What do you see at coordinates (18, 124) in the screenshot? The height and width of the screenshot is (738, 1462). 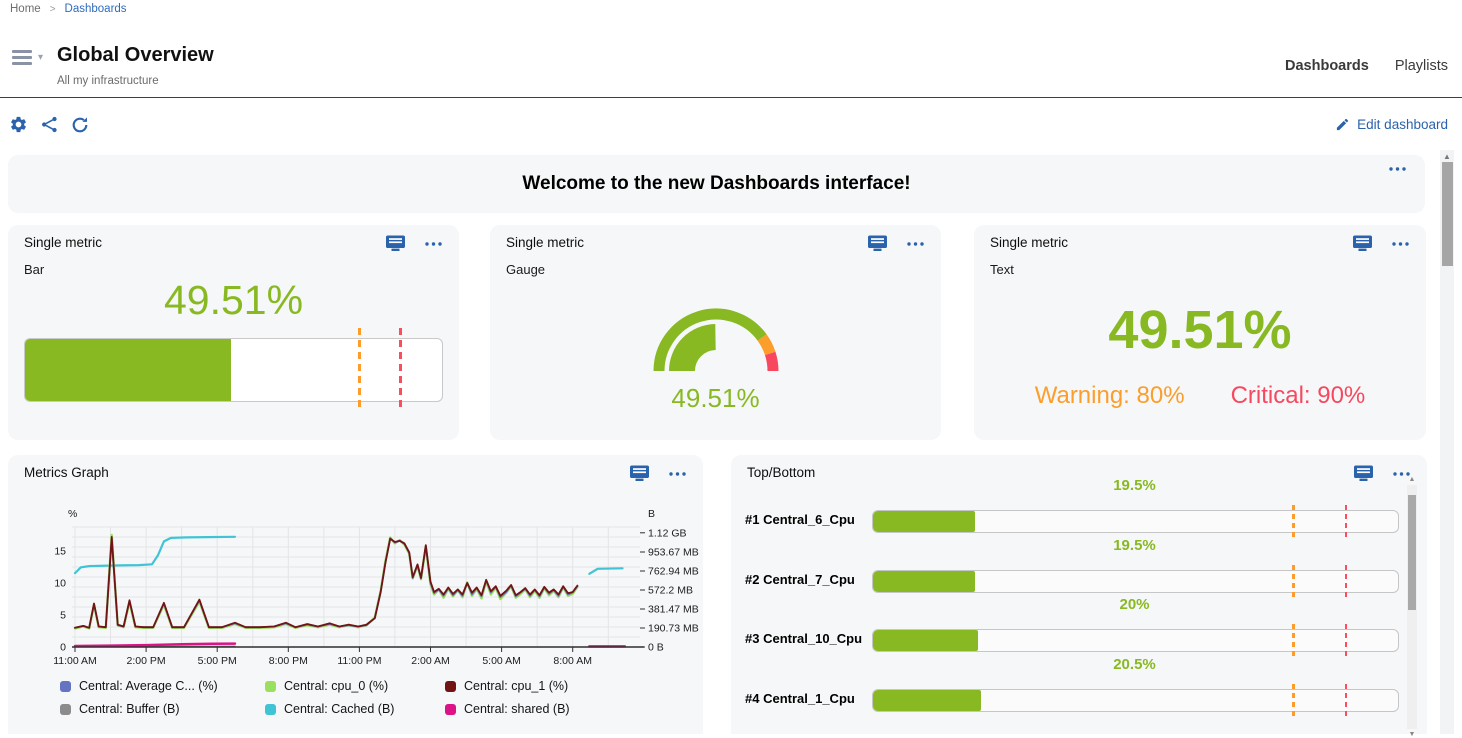 I see `settings-gear-icon` at bounding box center [18, 124].